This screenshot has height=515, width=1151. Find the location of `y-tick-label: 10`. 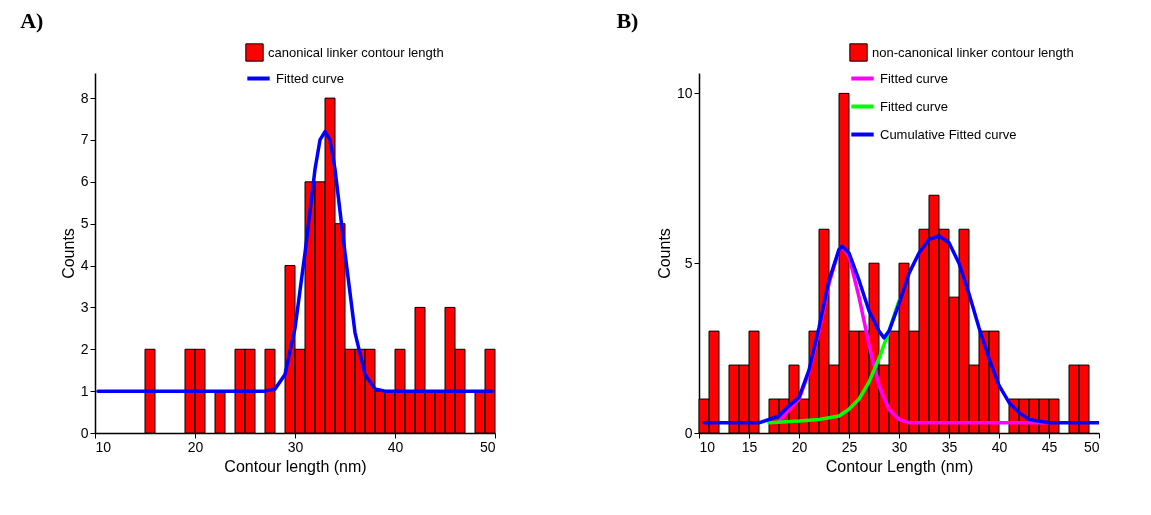

y-tick-label: 10 is located at coordinates (684, 92).